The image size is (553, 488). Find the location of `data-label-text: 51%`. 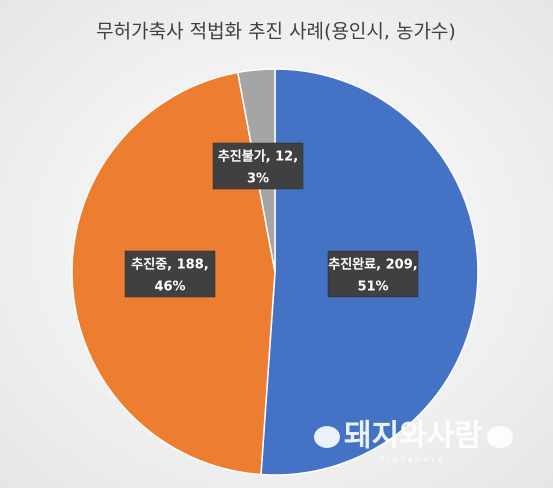

data-label-text: 51% is located at coordinates (372, 287).